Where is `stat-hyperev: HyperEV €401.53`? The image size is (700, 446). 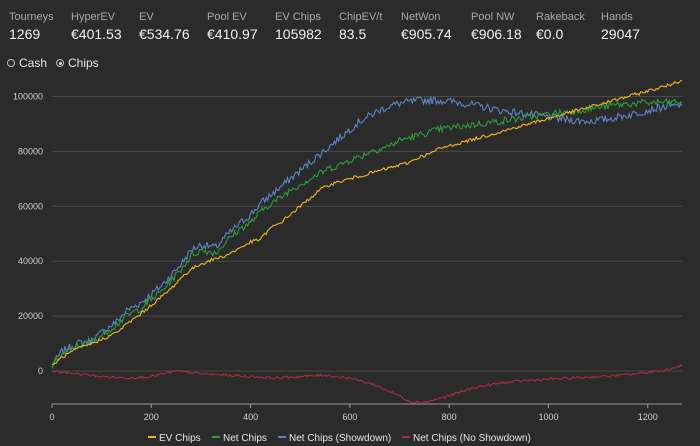
stat-hyperev: HyperEV €401.53 is located at coordinates (96, 27).